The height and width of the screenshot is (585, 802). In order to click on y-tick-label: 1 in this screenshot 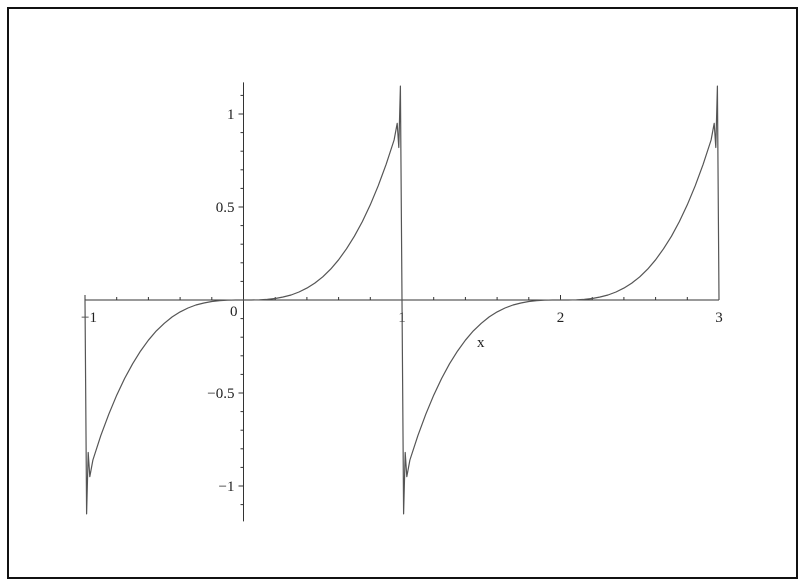, I will do `click(231, 115)`.